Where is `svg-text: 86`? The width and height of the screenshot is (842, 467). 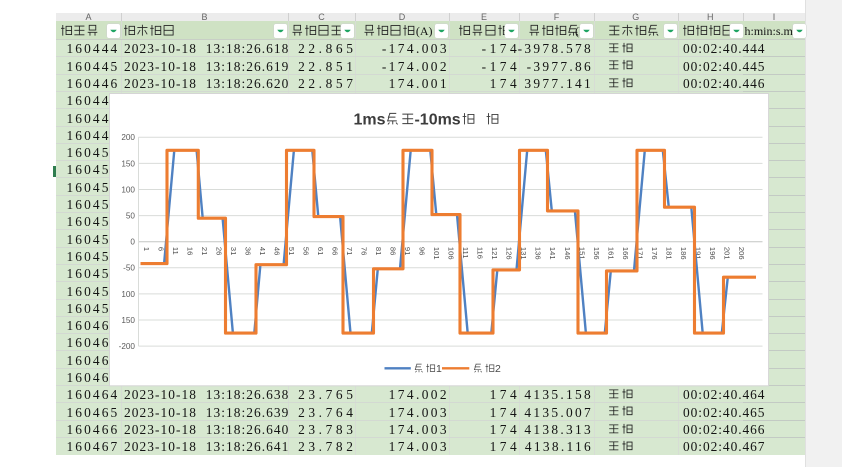
svg-text: 86 is located at coordinates (392, 251).